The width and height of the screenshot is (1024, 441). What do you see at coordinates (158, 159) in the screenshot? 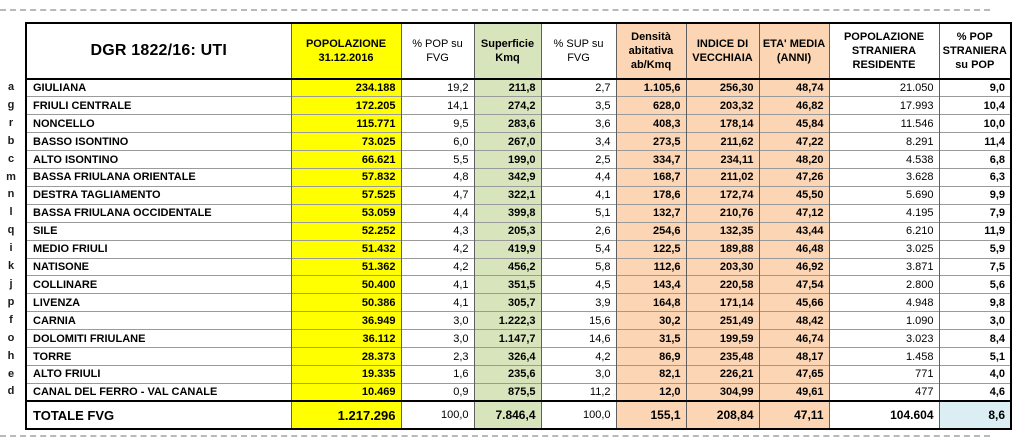
I see `uti-name-cell: ALTO ISONTINO` at bounding box center [158, 159].